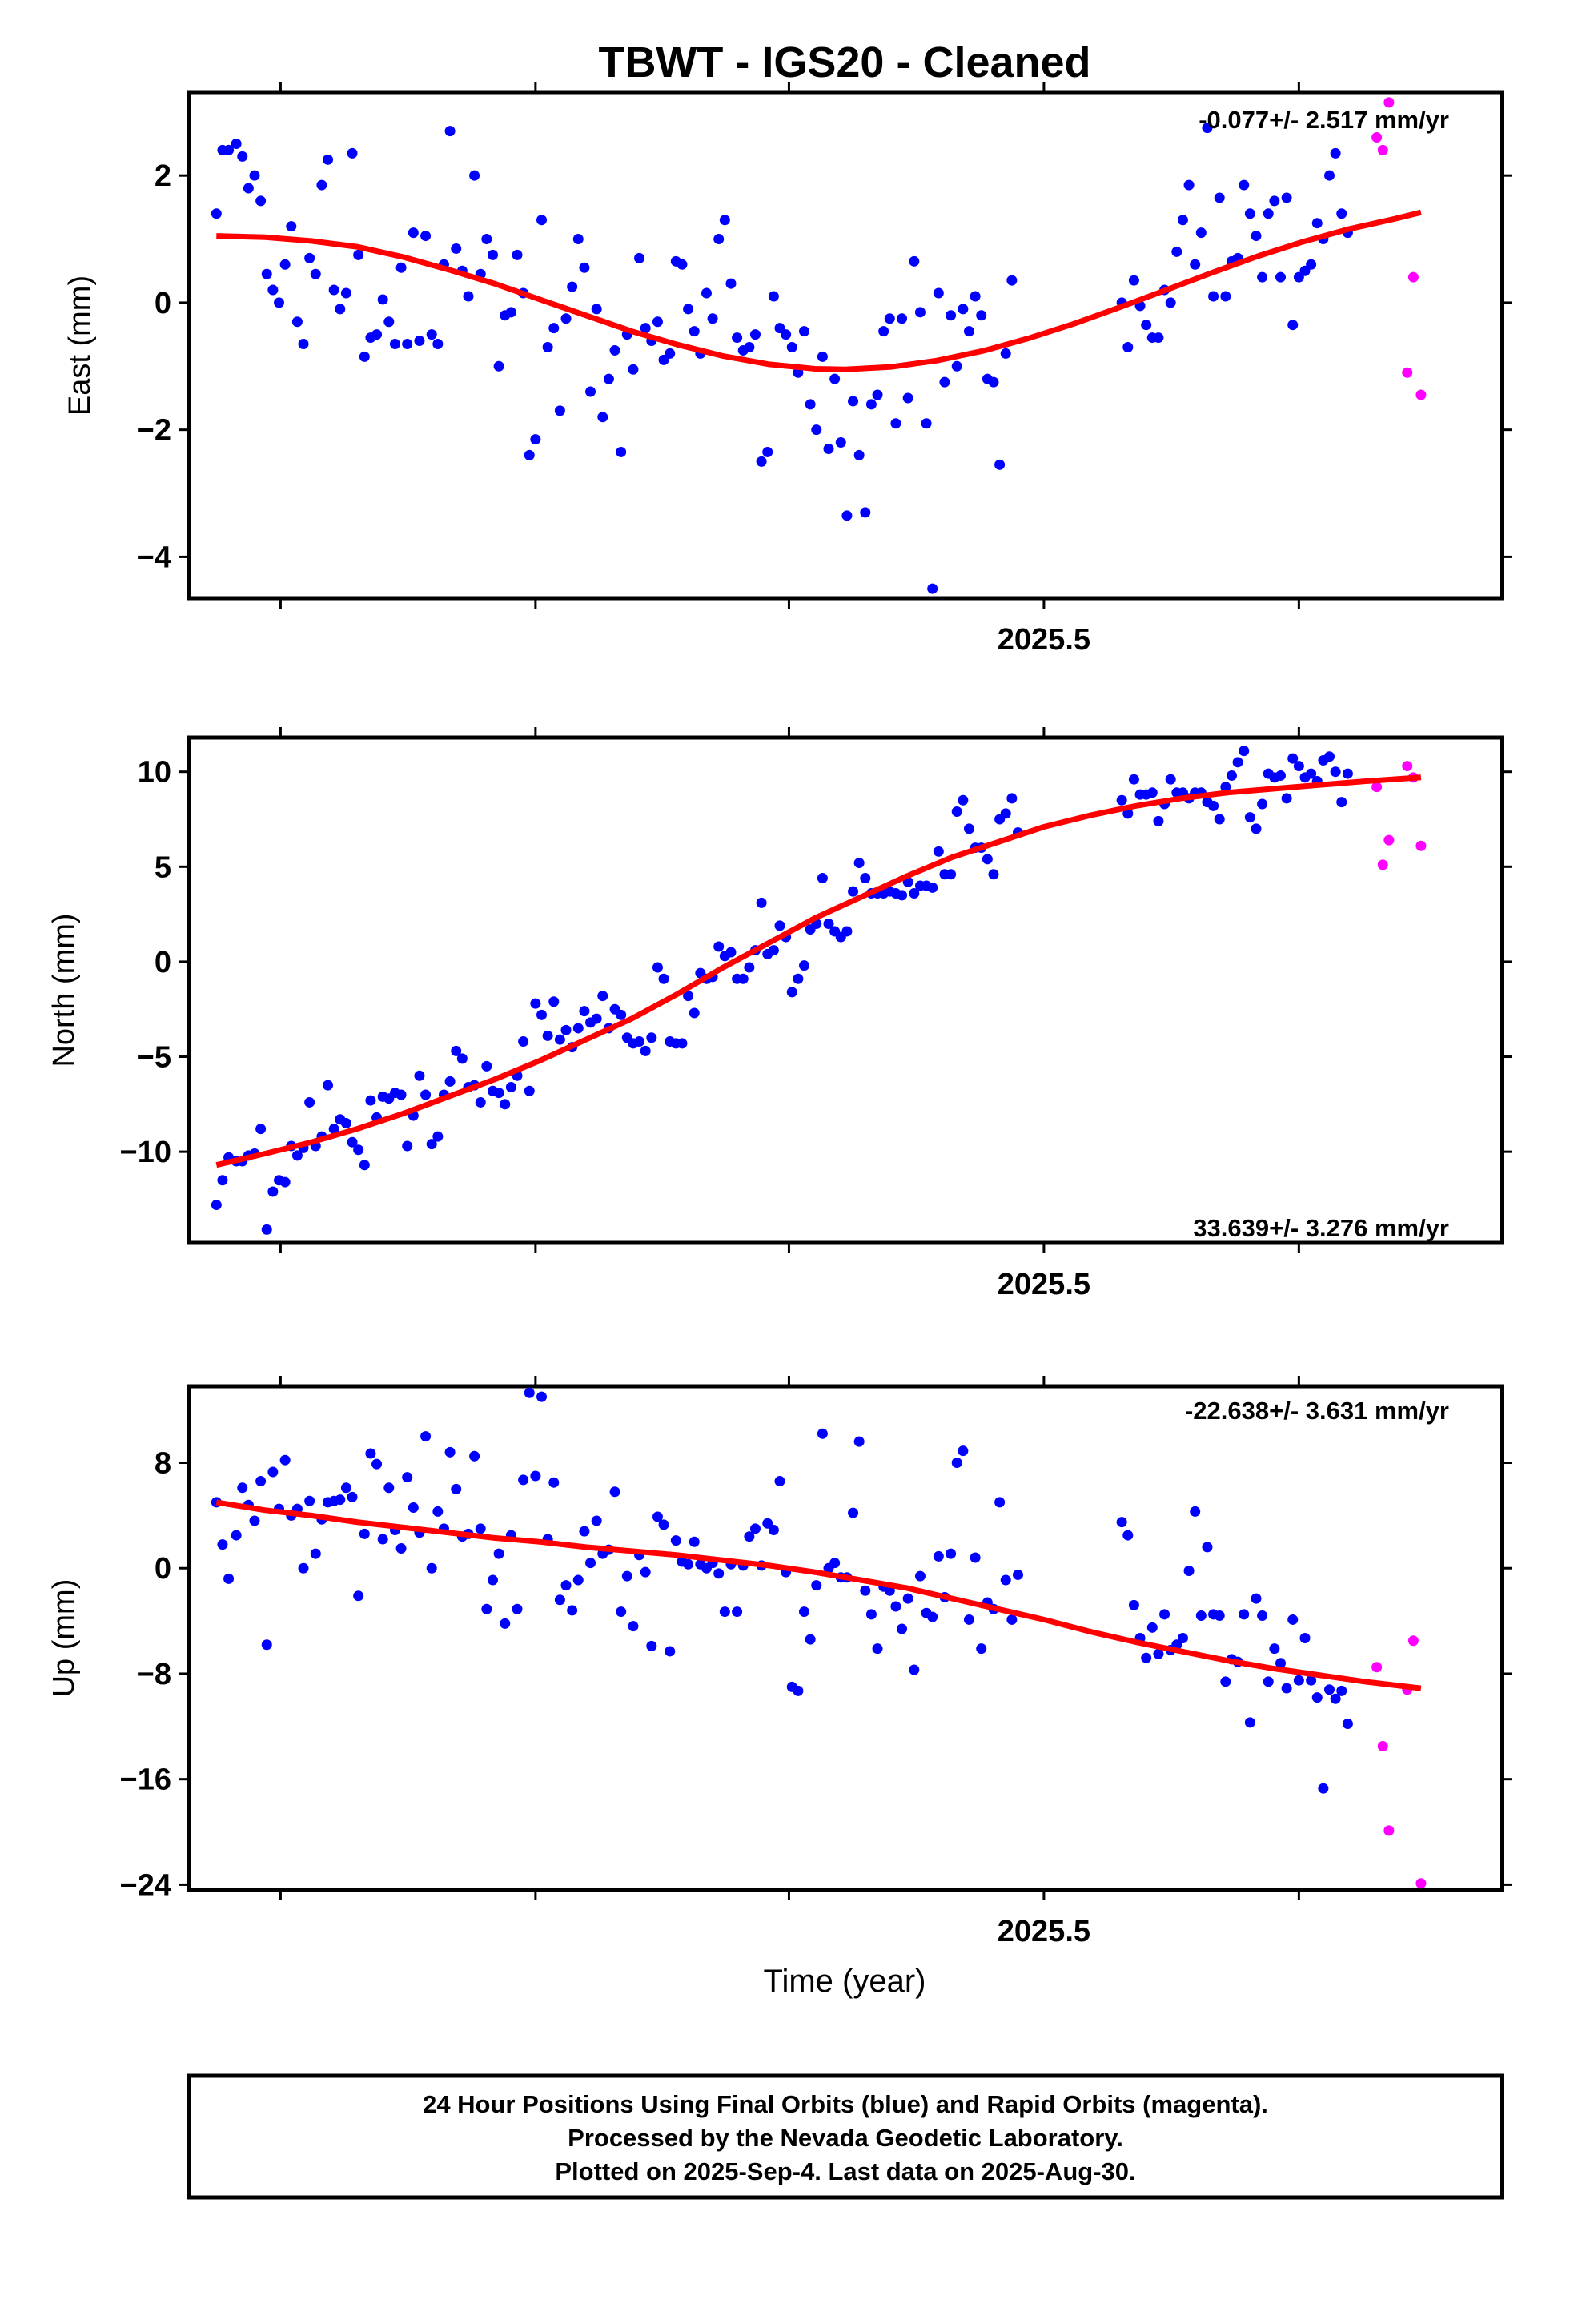 Image resolution: width=1582 pixels, height=2324 pixels. What do you see at coordinates (145, 1885) in the screenshot?
I see `up-y-tick-label: −24` at bounding box center [145, 1885].